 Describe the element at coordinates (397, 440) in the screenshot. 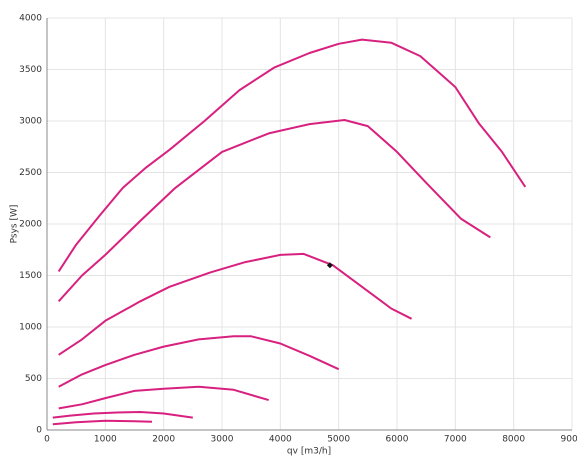

I see `x-tick-label: 6000` at that location.